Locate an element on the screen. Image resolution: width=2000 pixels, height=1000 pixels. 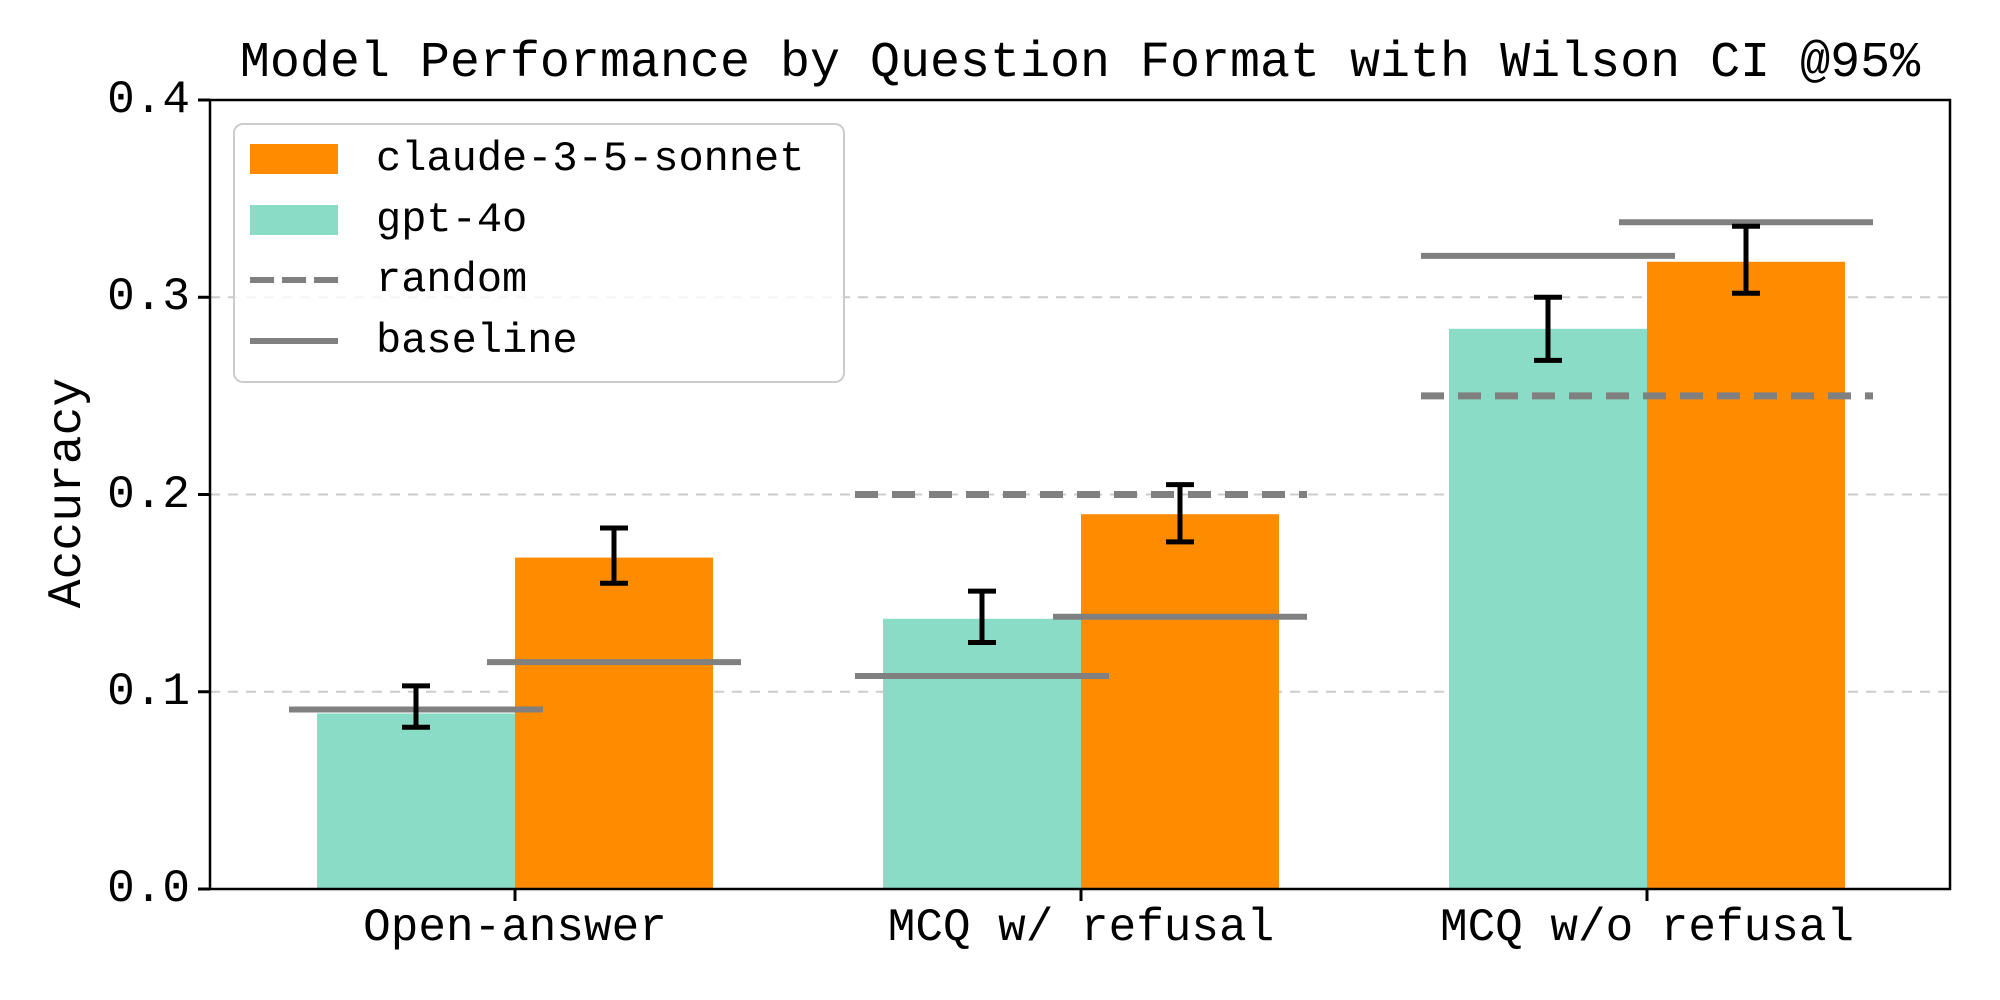
legend-swatch-claude is located at coordinates (294, 159).